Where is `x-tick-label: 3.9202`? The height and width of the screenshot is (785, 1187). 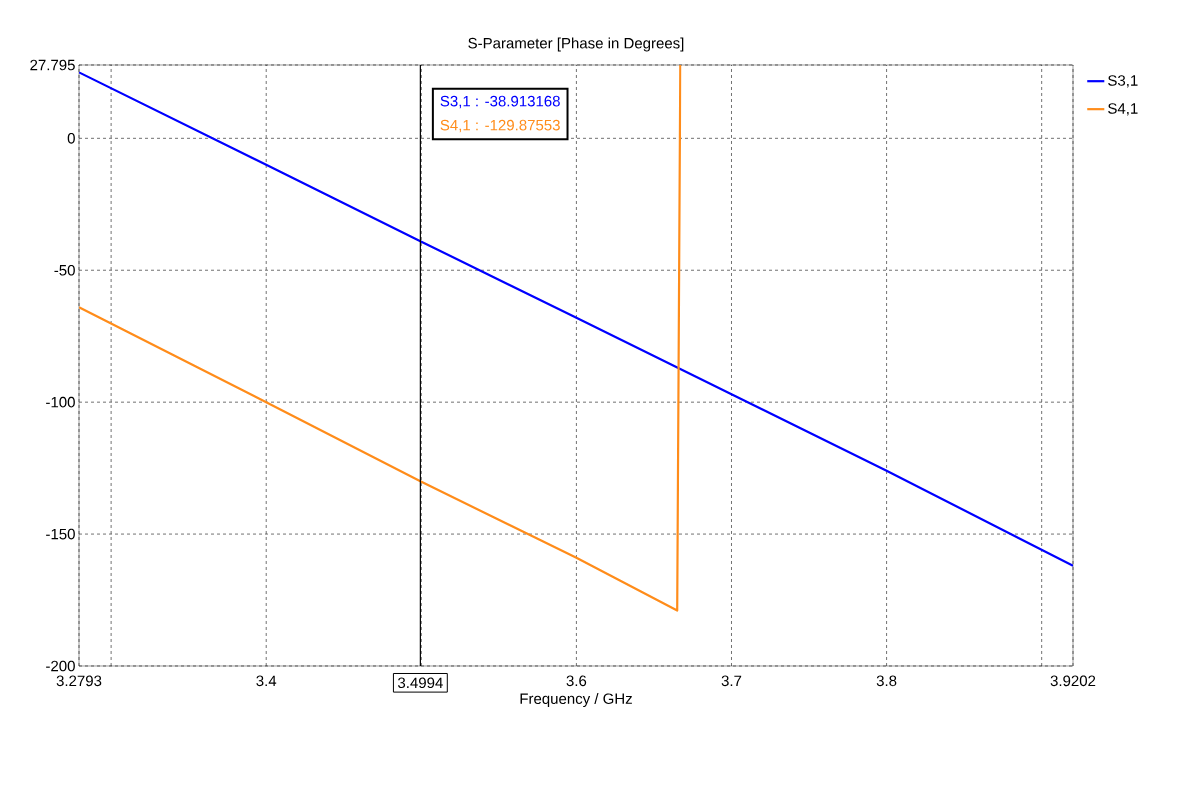 x-tick-label: 3.9202 is located at coordinates (1073, 681).